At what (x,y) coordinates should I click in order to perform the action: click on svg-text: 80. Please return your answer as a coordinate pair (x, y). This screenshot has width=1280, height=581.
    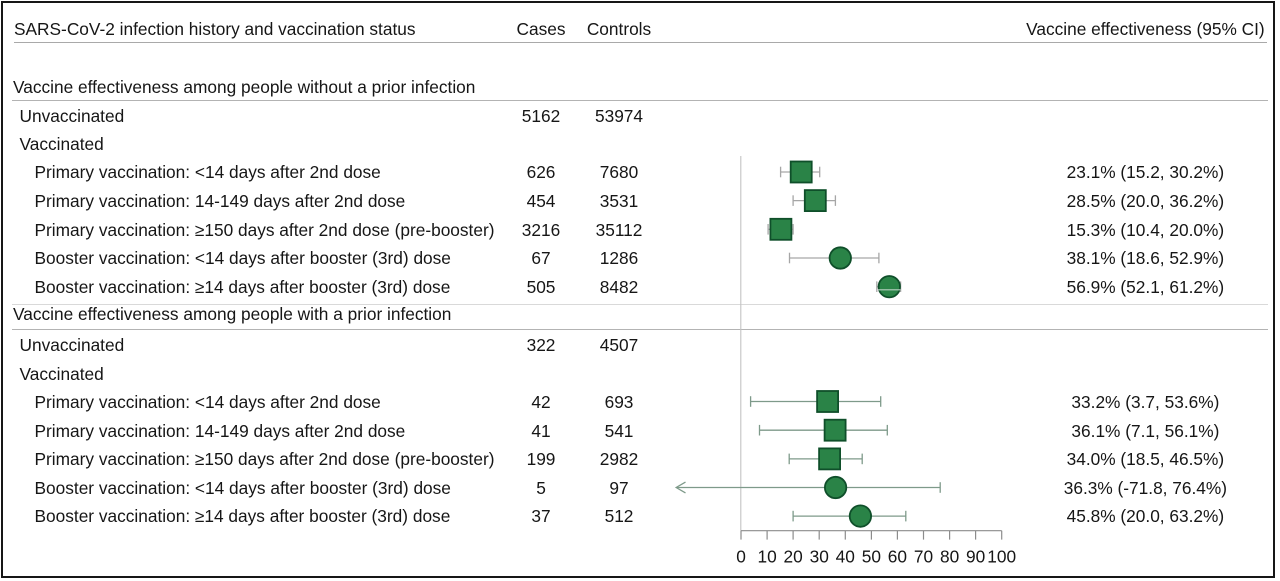
    Looking at the image, I should click on (949, 556).